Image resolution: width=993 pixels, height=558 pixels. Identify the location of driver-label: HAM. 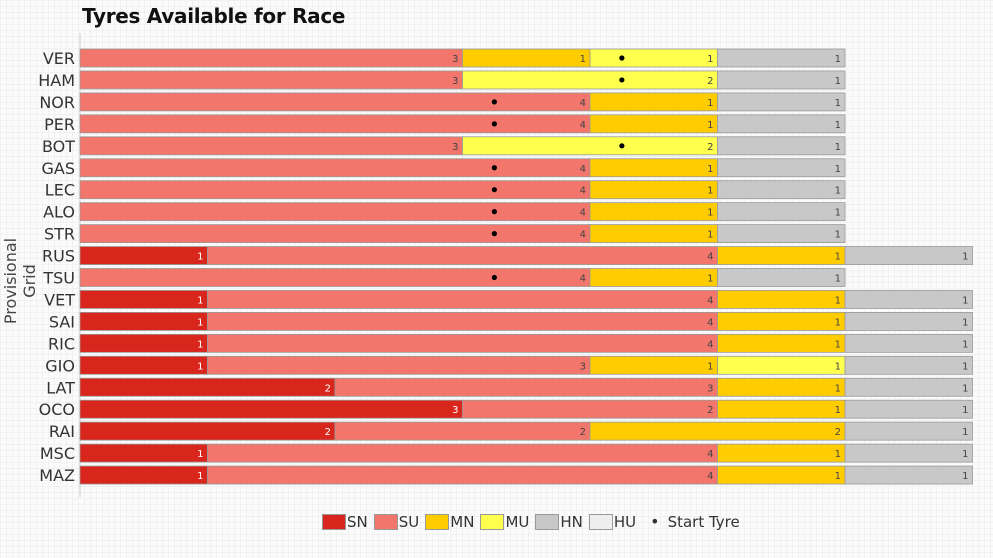
(56, 80).